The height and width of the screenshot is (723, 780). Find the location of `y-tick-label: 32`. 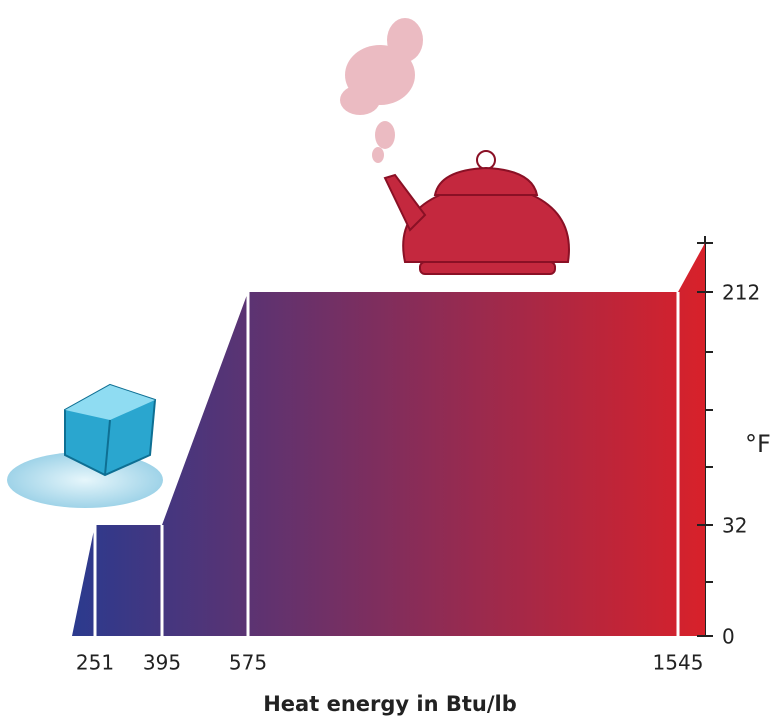

y-tick-label: 32 is located at coordinates (734, 526).